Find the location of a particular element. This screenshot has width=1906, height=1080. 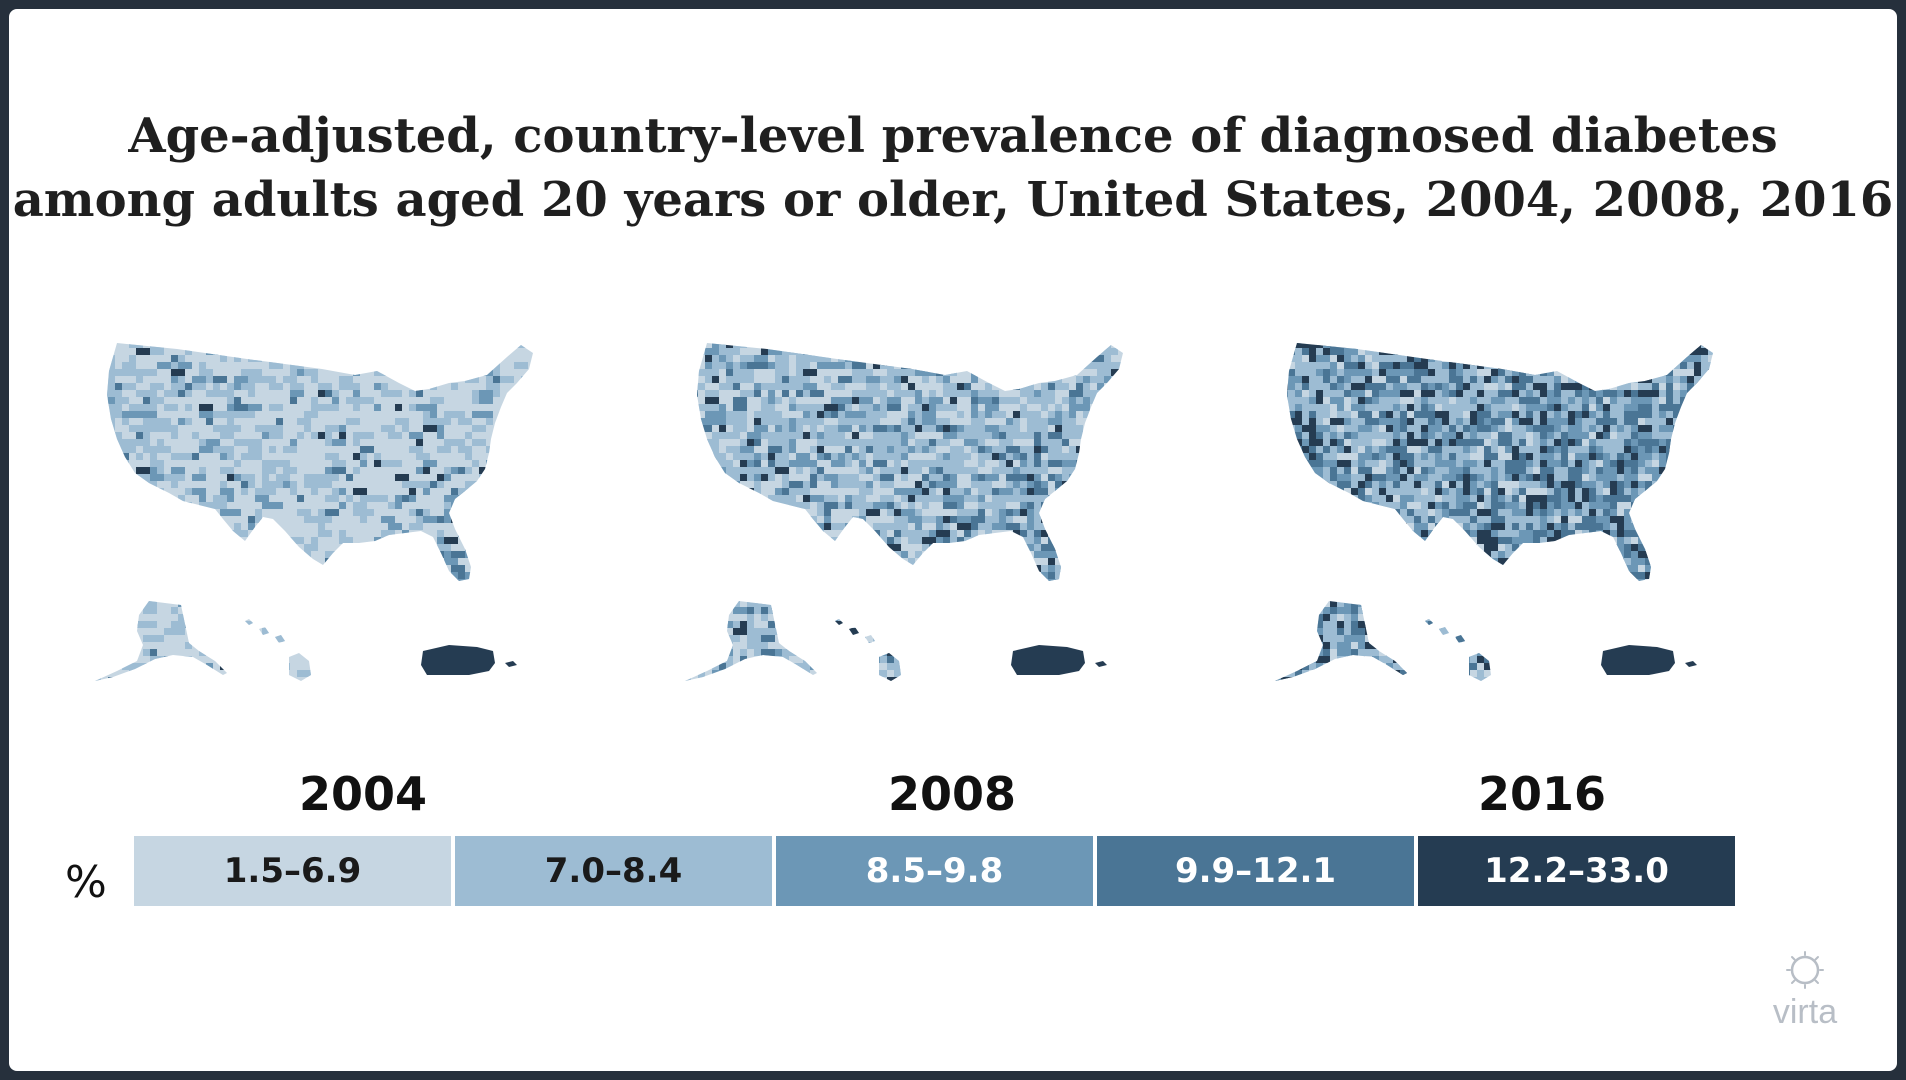

legend-bin: 1.5–6.9 is located at coordinates (292, 871).